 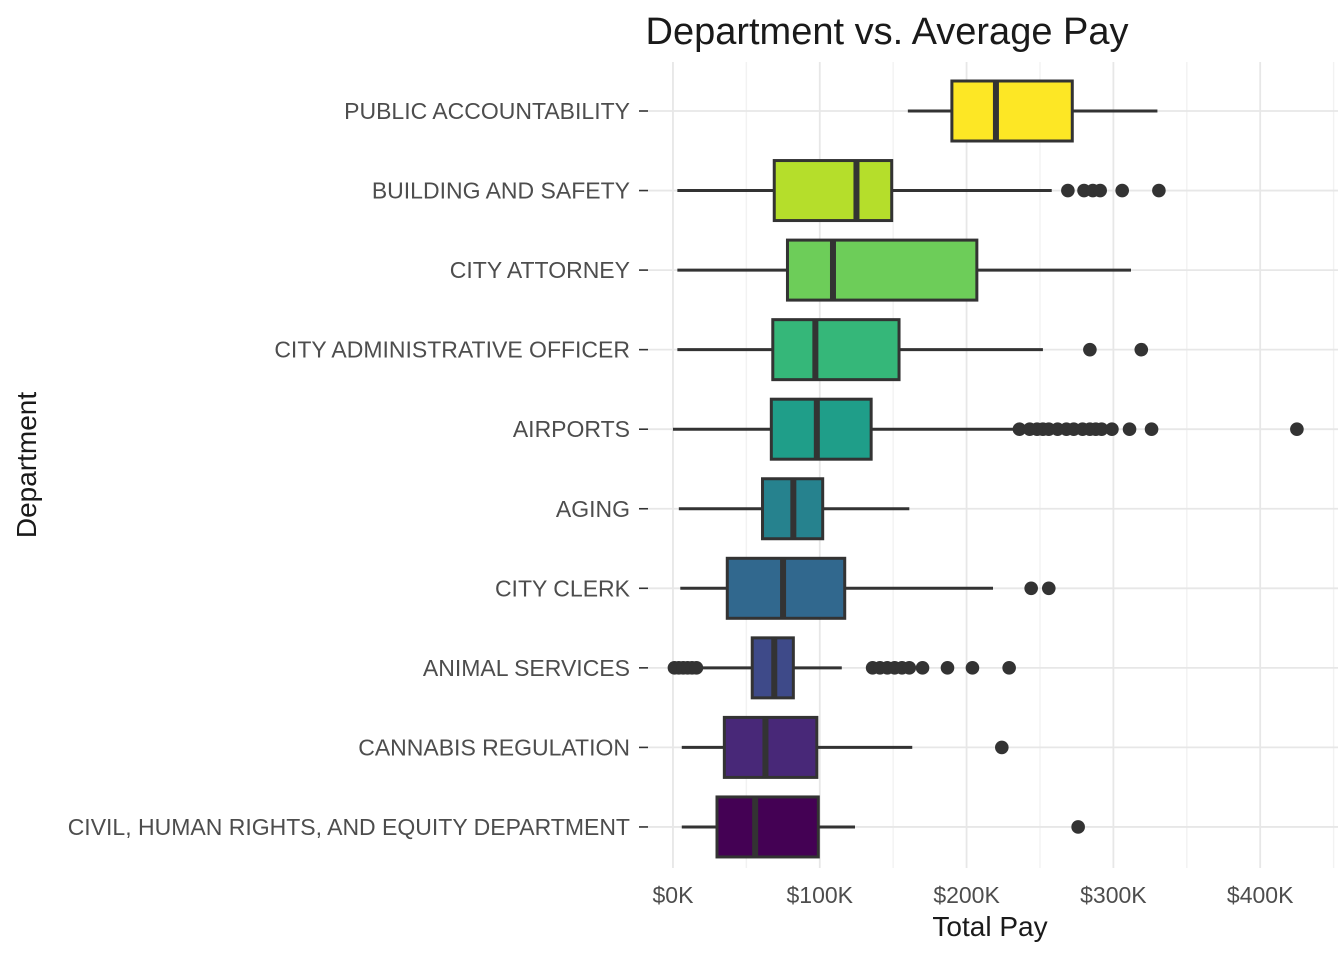 What do you see at coordinates (593, 509) in the screenshot?
I see `y-tick-label-aging: AGING` at bounding box center [593, 509].